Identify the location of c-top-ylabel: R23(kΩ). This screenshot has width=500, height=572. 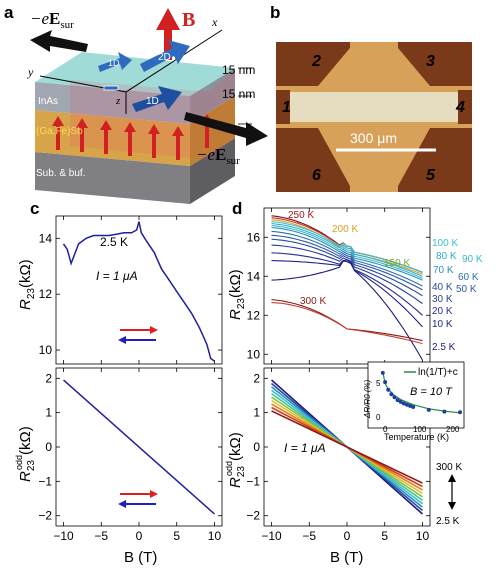
(27, 284).